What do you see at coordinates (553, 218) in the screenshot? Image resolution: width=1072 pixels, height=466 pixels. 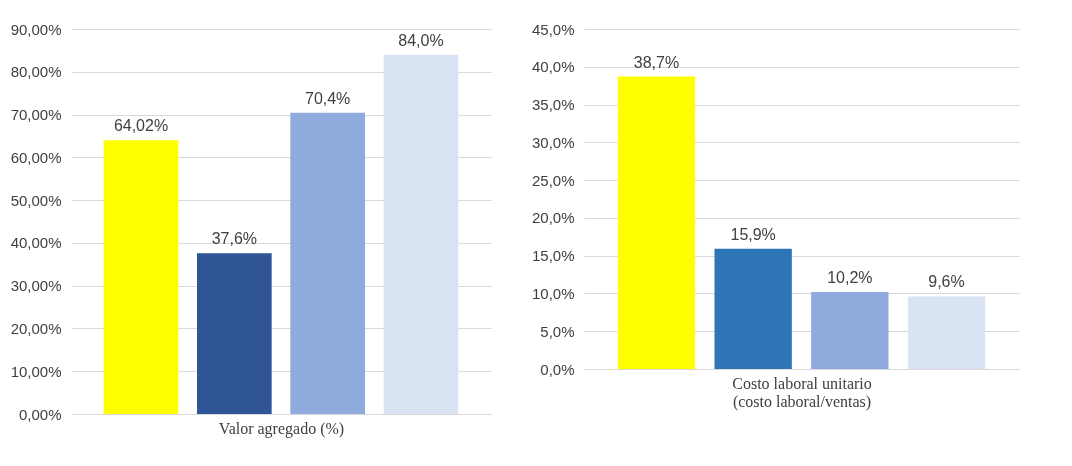 I see `y-tick-label: 20,0%` at bounding box center [553, 218].